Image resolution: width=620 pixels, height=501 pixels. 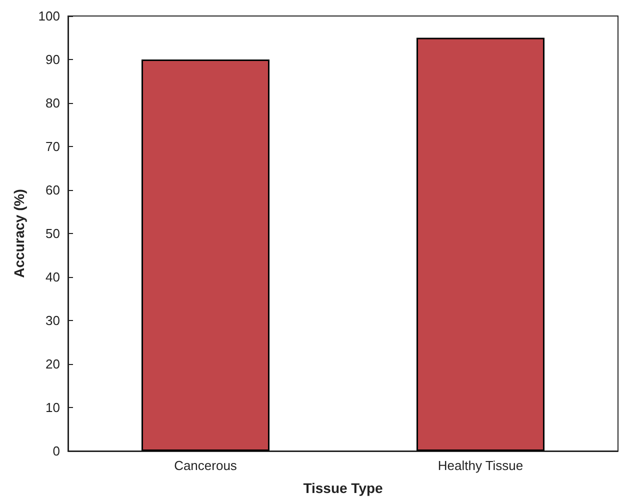 What do you see at coordinates (56, 451) in the screenshot?
I see `y-tick-label: 0` at bounding box center [56, 451].